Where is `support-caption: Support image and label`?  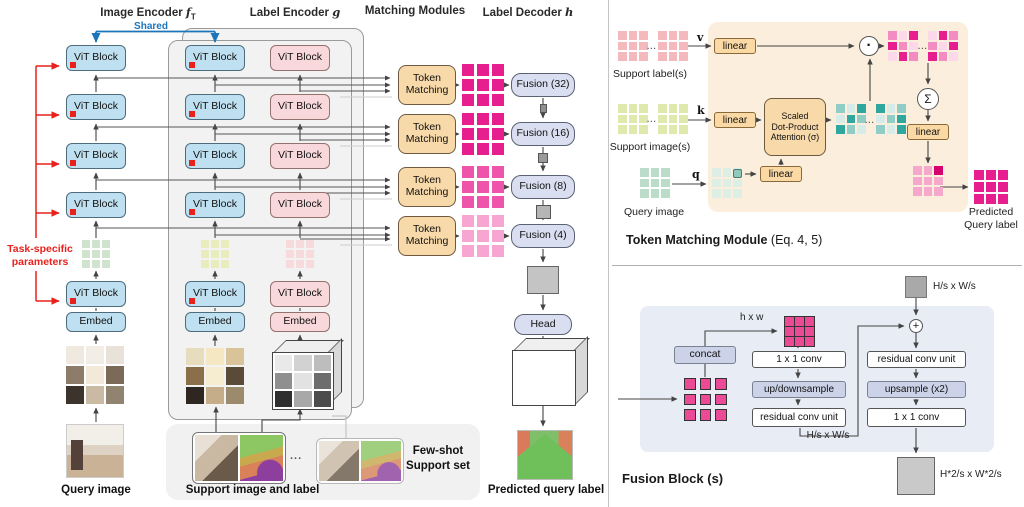 support-caption: Support image and label is located at coordinates (252, 490).